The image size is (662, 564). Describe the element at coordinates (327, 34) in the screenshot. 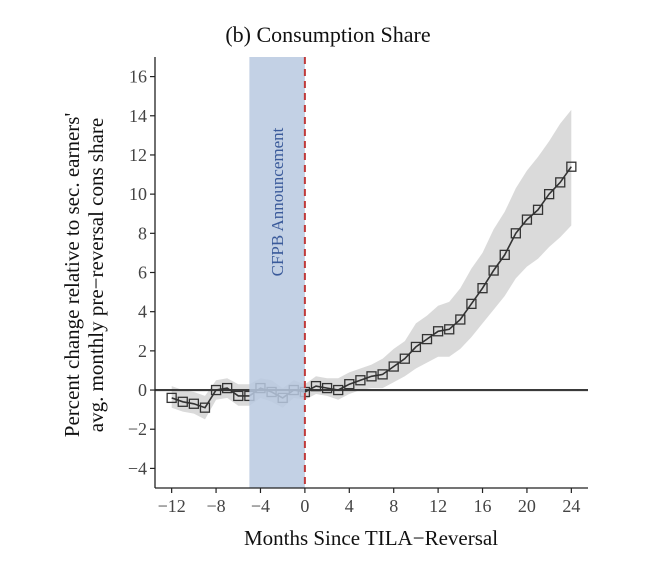

I see `chart-title: (b) Consumption Share` at that location.